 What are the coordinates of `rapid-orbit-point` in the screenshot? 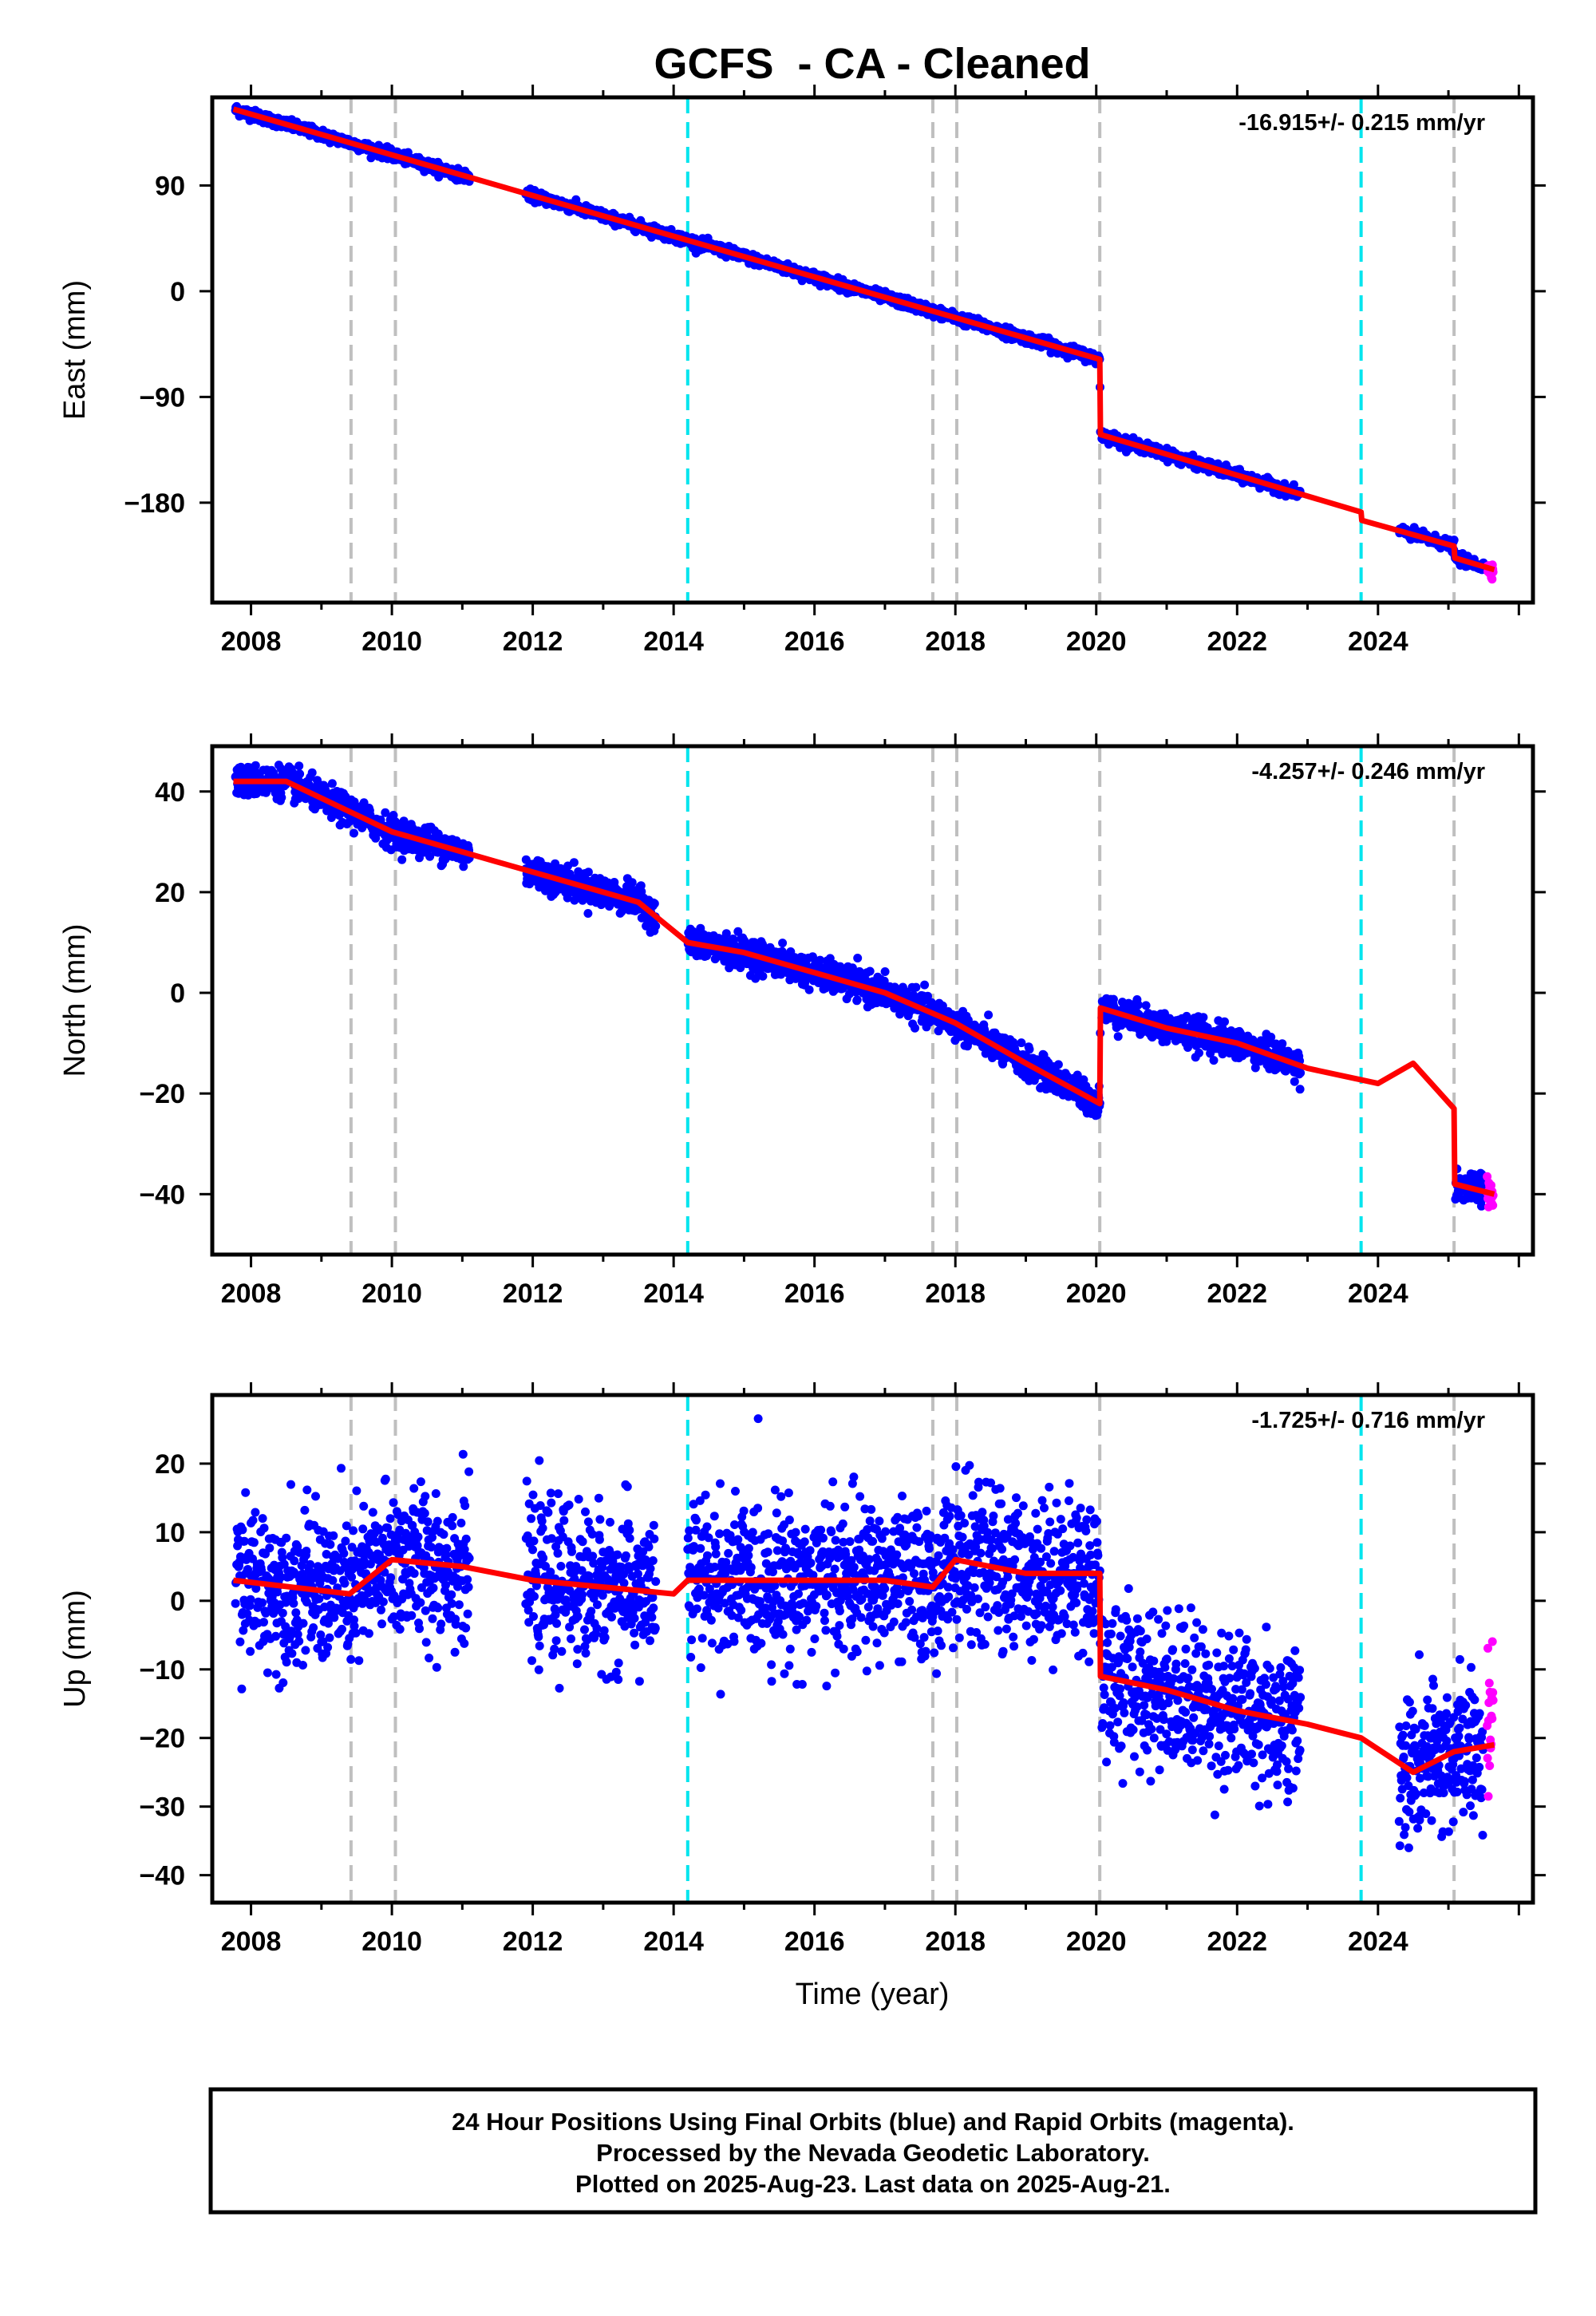 It's located at (1492, 579).